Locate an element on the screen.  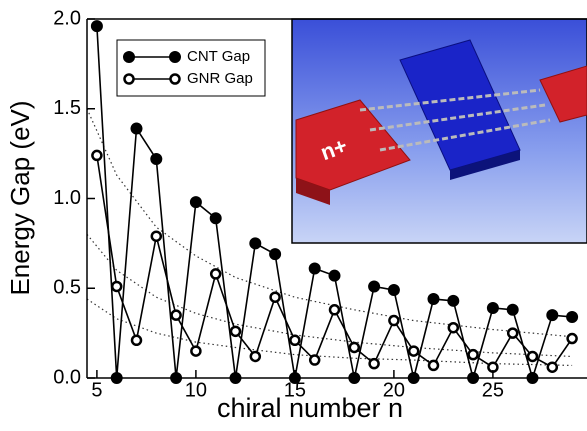
y-tick-label: 2.0 is located at coordinates (67, 18).